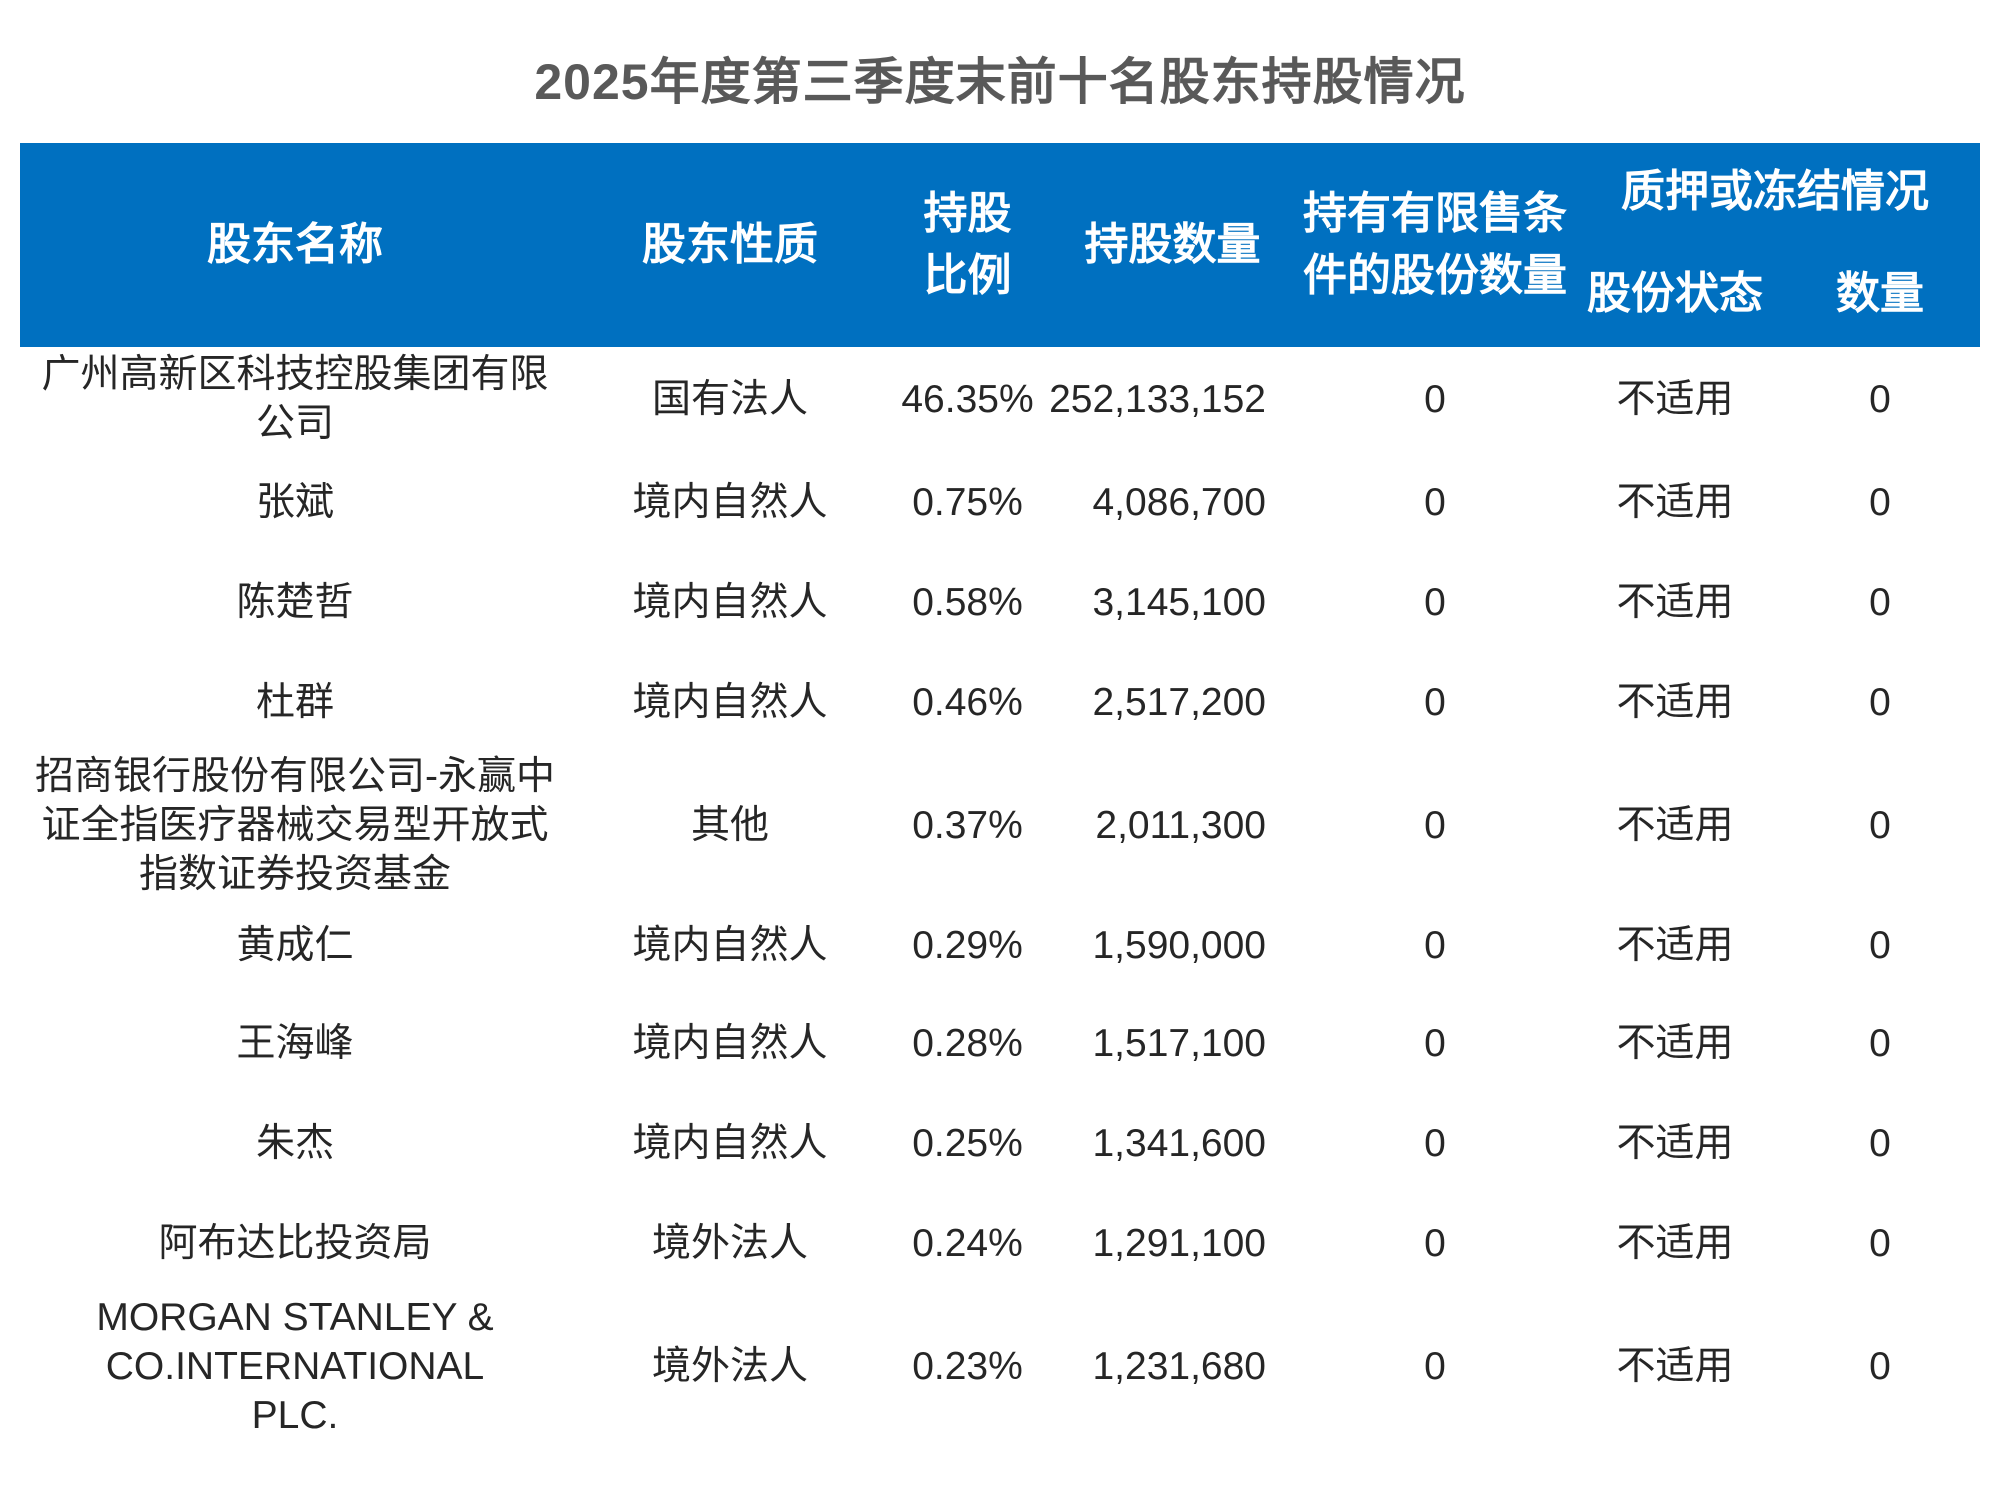  I want to click on cell-shareholder-nature: 国有法人, so click(730, 400).